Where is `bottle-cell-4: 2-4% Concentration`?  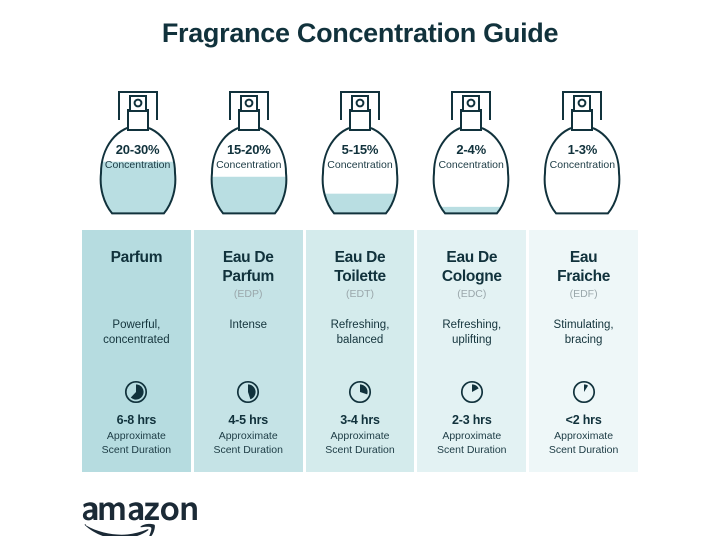
bottle-cell-4: 2-4% Concentration is located at coordinates (471, 155).